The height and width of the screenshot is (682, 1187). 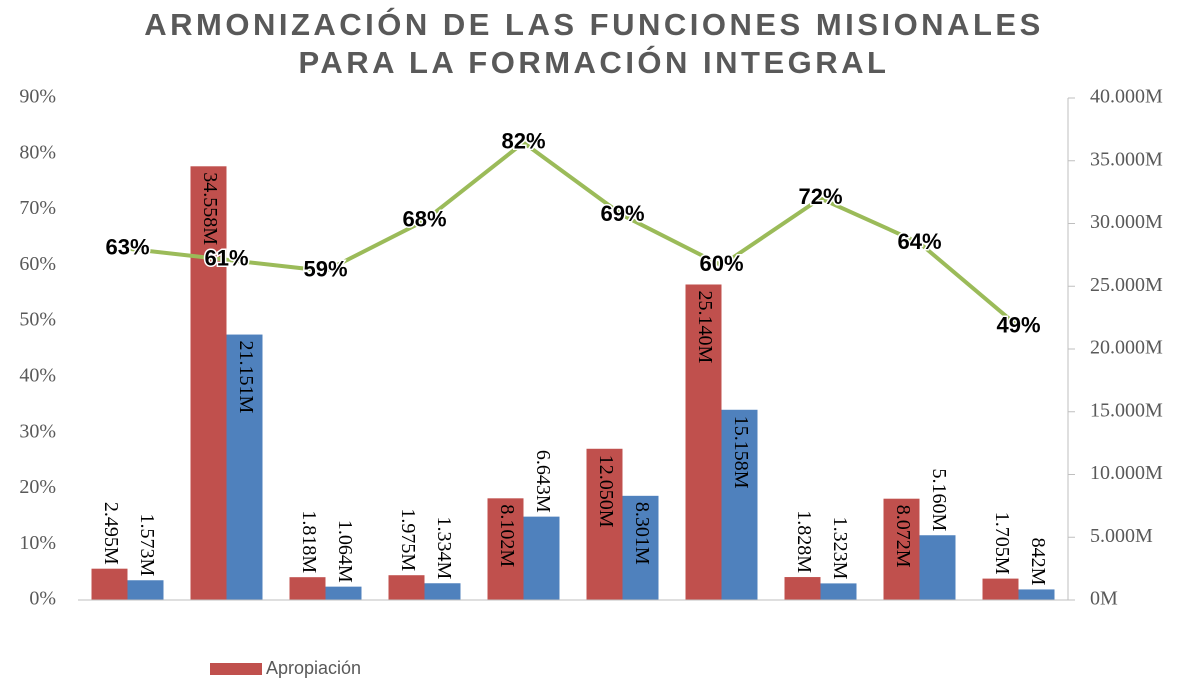 What do you see at coordinates (741, 452) in the screenshot?
I see `value-label: 15.158M` at bounding box center [741, 452].